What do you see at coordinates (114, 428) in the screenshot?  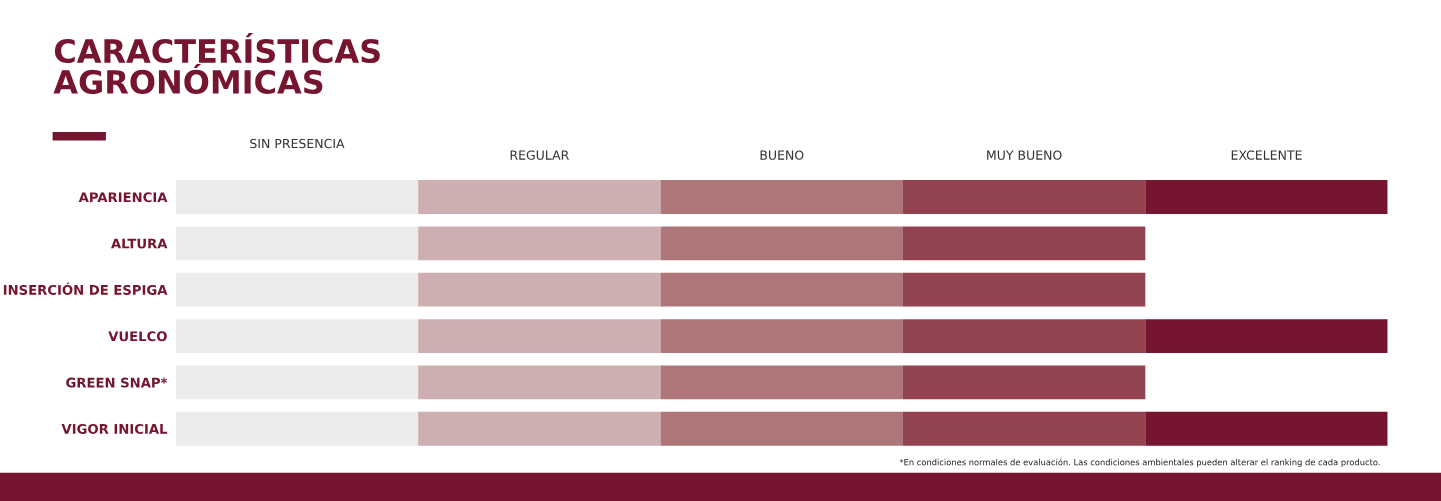 I see `y-tick-label: VIGOR INICIAL` at bounding box center [114, 428].